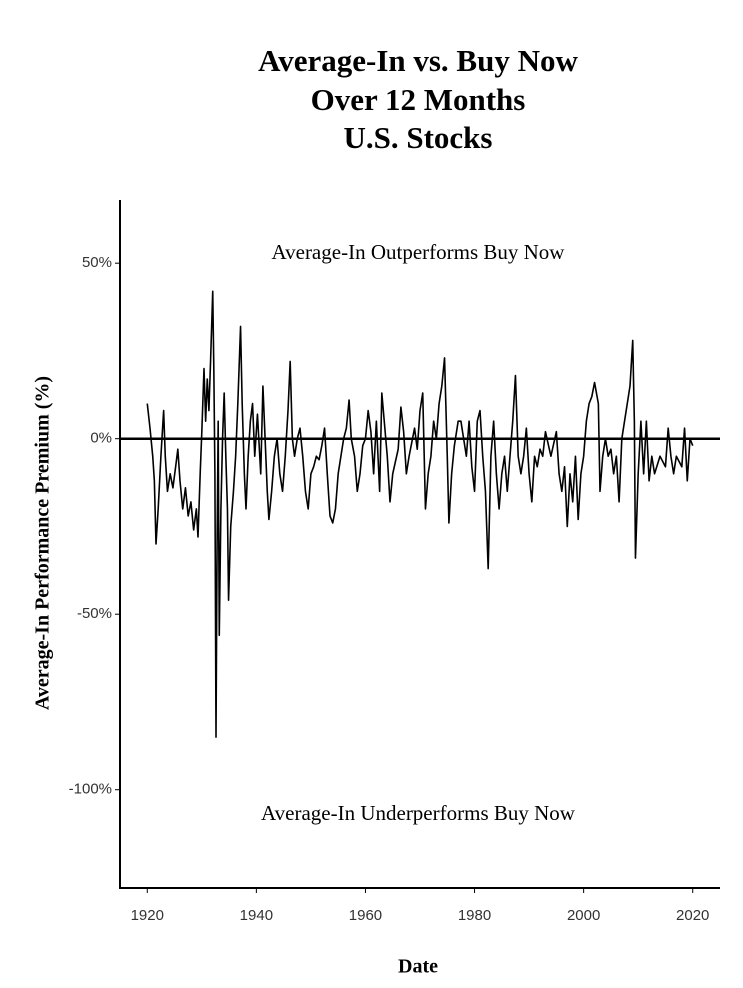  Describe the element at coordinates (97, 262) in the screenshot. I see `y-tick-label: 50%` at that location.